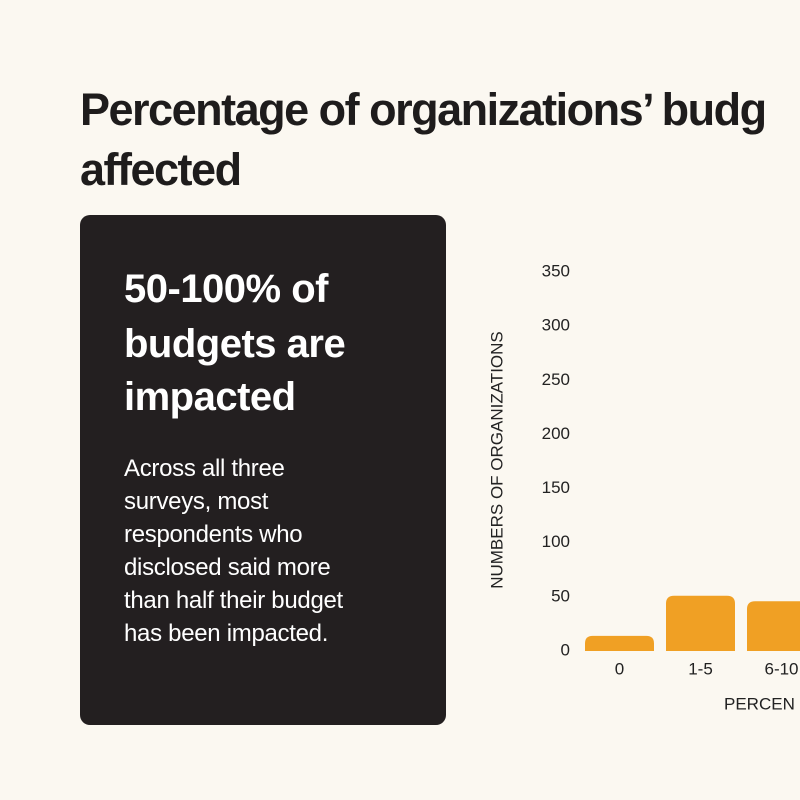  I want to click on y-tick-label: 150, so click(556, 487).